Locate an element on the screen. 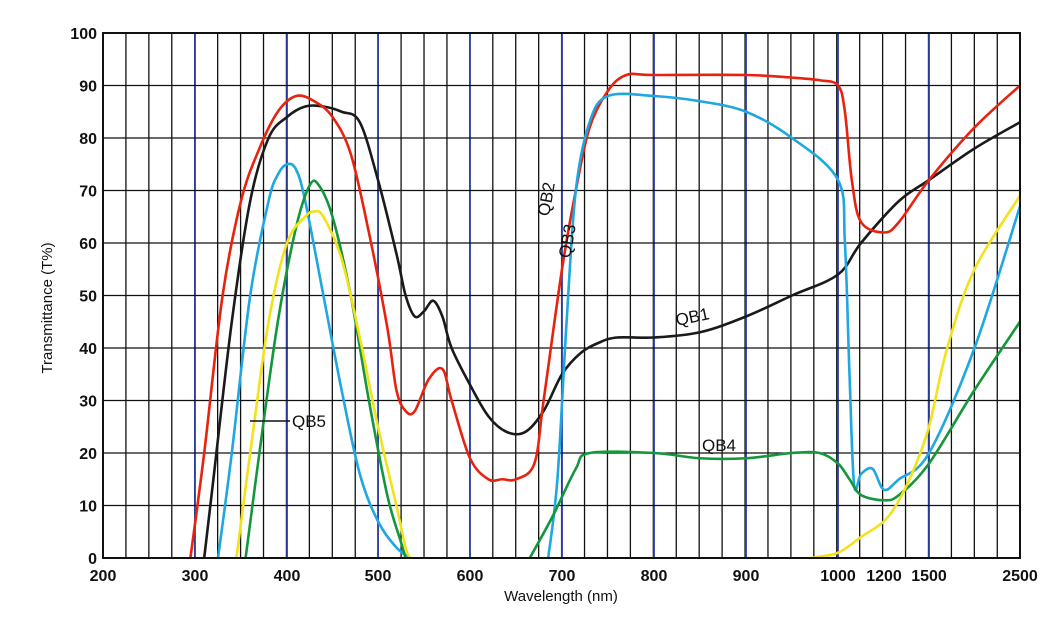 The image size is (1060, 619). x-tick-label: 300 is located at coordinates (195, 576).